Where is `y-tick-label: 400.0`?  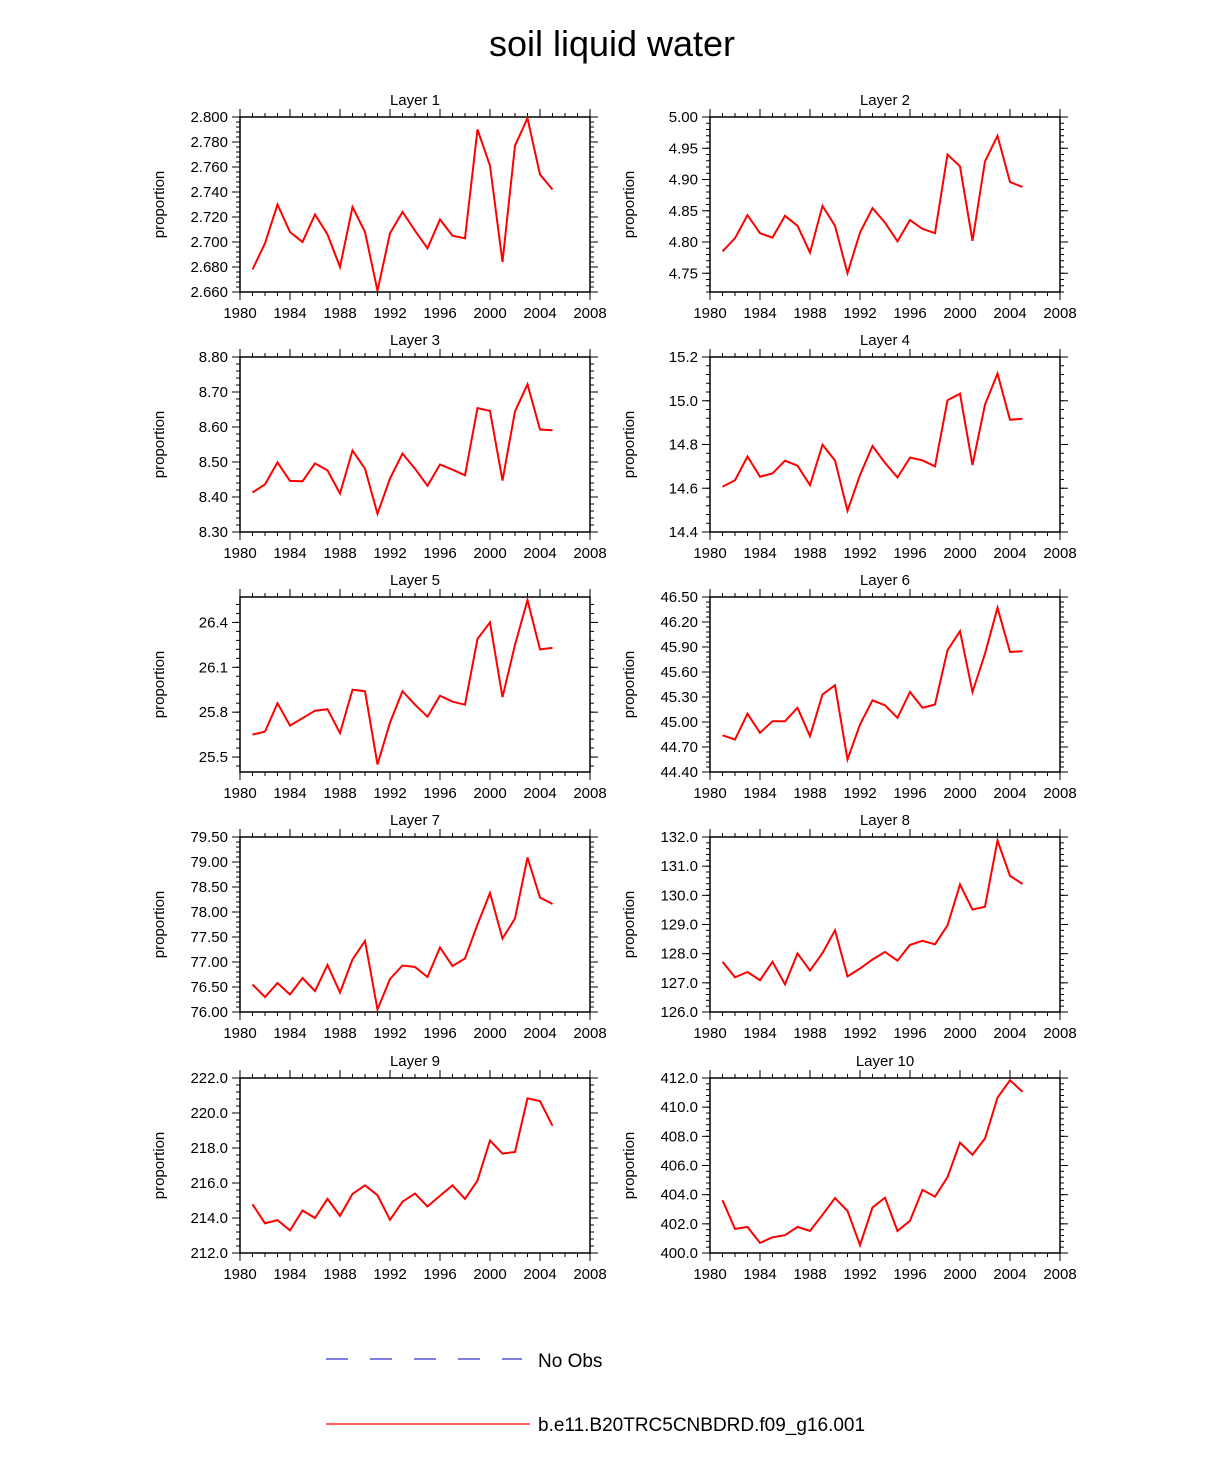
y-tick-label: 400.0 is located at coordinates (679, 1253).